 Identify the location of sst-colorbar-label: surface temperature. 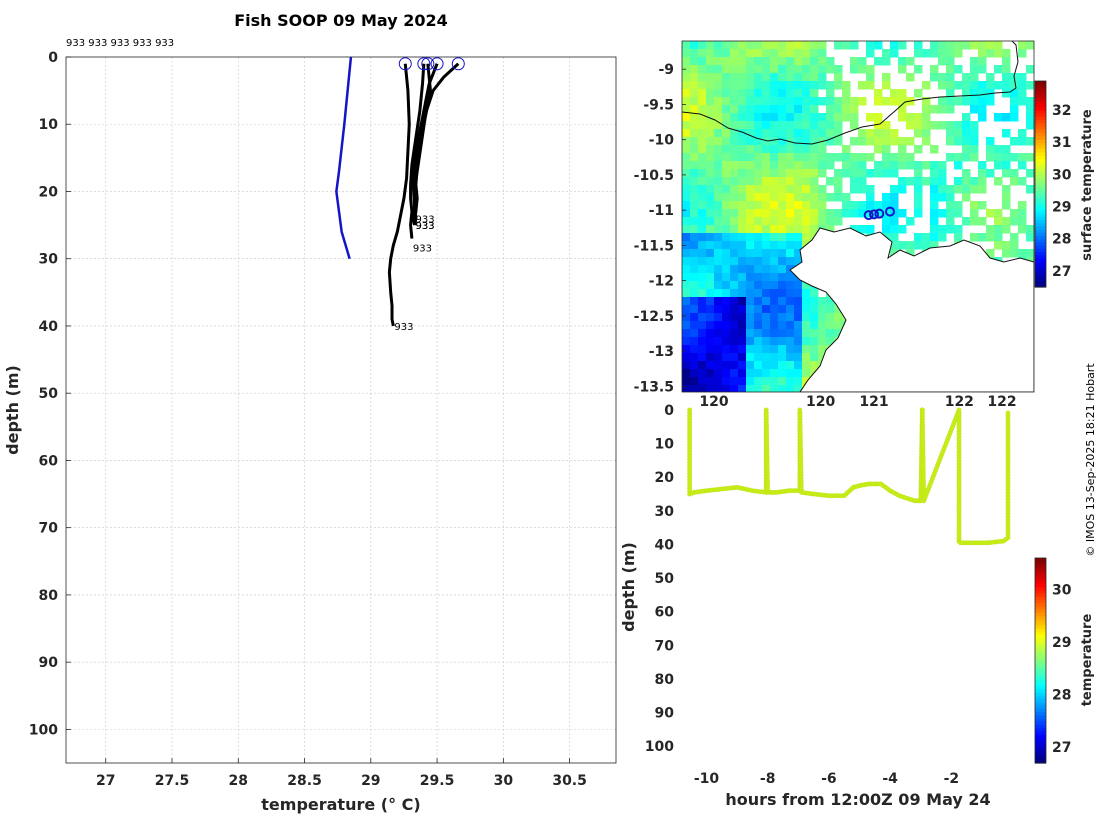
(1087, 185).